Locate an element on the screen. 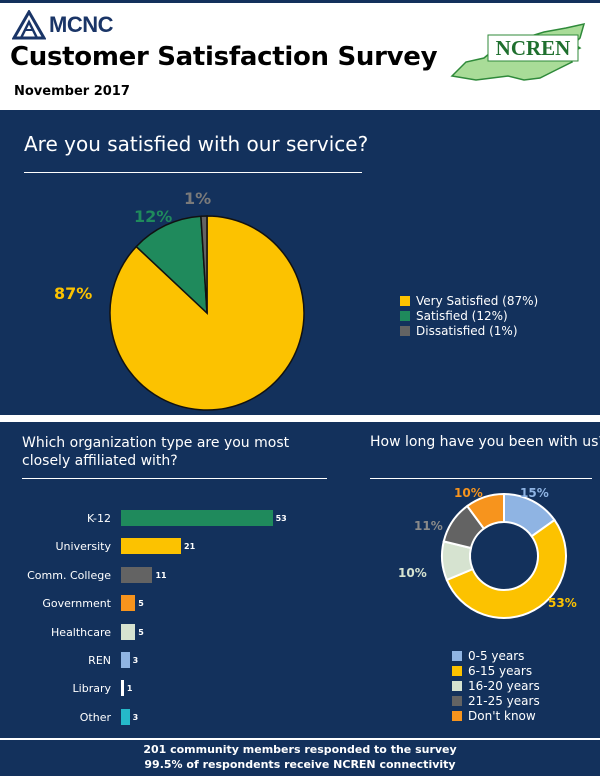 The height and width of the screenshot is (776, 600). bar-label-healthcare: Healthcare is located at coordinates (81, 632).